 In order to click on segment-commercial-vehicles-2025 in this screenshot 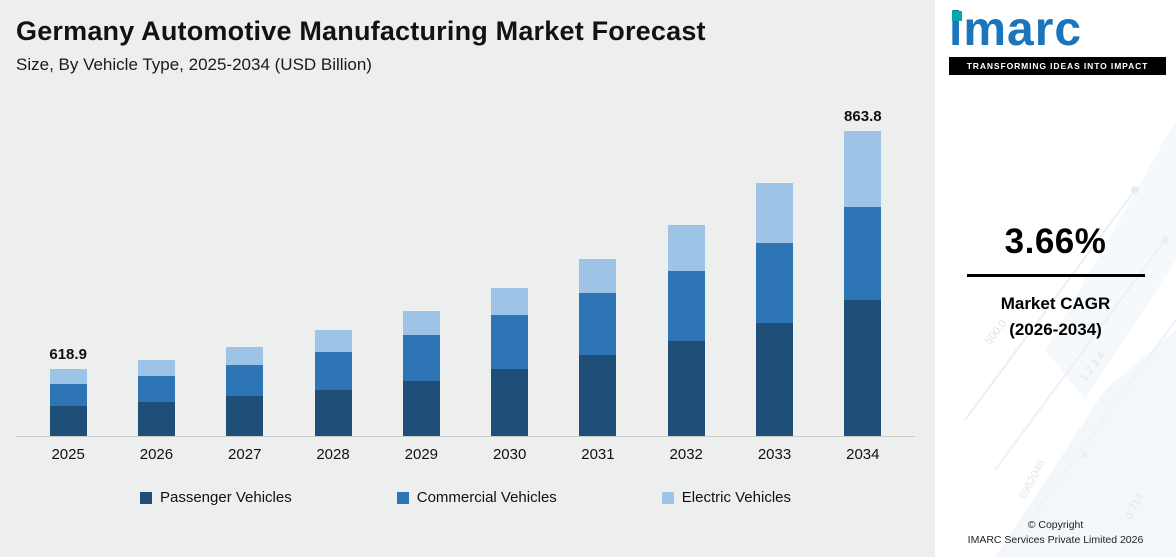, I will do `click(68, 395)`.